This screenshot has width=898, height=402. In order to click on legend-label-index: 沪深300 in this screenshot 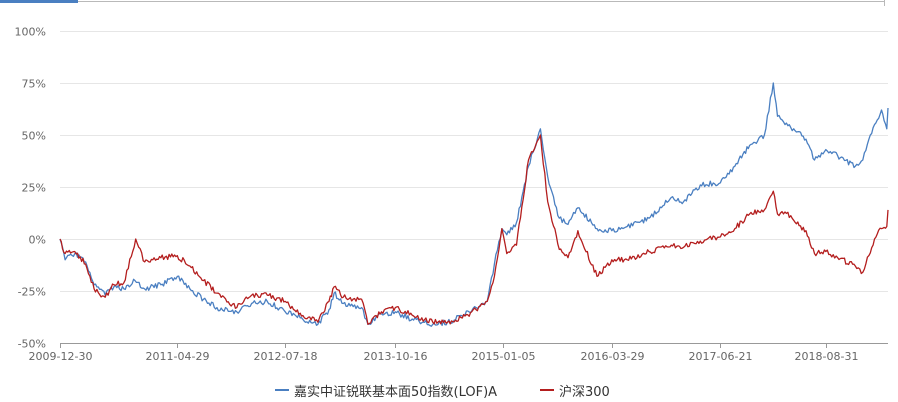, I will do `click(584, 392)`.